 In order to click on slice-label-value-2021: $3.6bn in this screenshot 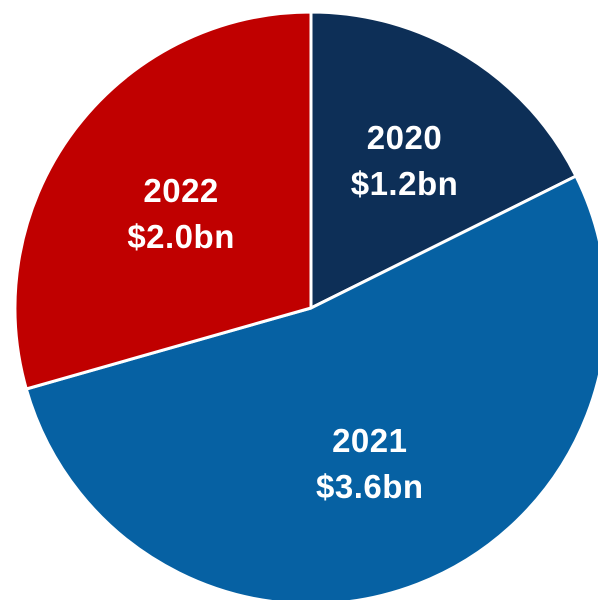, I will do `click(370, 486)`.